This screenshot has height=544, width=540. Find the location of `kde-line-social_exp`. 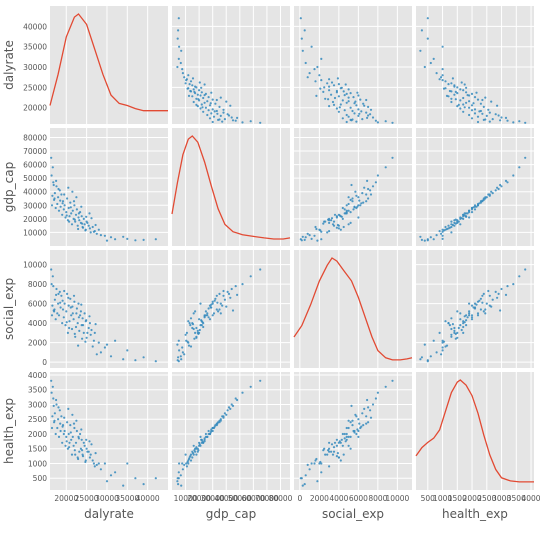

kde-line-social_exp is located at coordinates (353, 309).